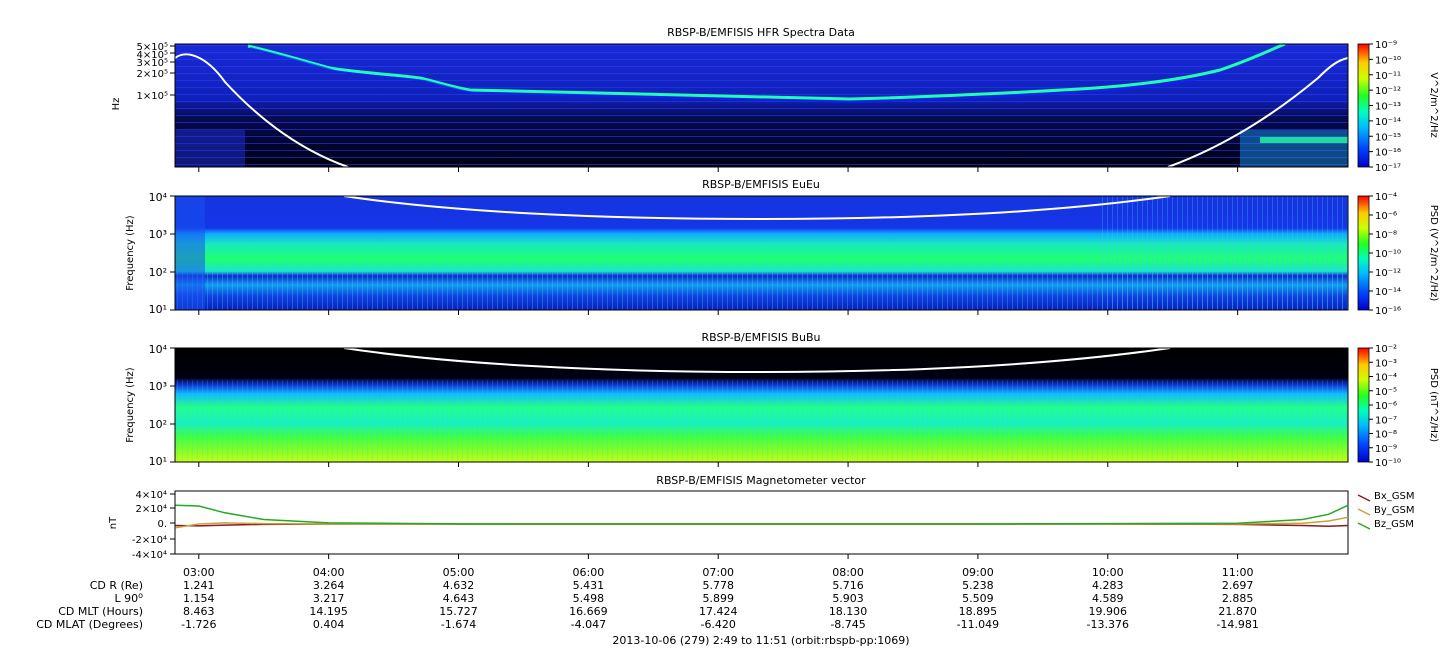 The width and height of the screenshot is (1447, 658). What do you see at coordinates (459, 572) in the screenshot?
I see `time-tick-label: 05:00` at bounding box center [459, 572].